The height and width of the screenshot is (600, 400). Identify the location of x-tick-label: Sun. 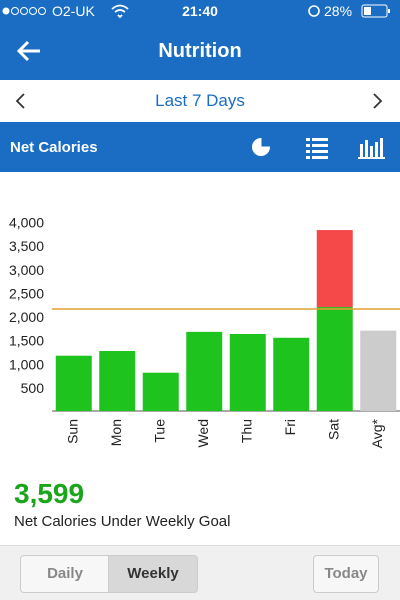
(72, 431).